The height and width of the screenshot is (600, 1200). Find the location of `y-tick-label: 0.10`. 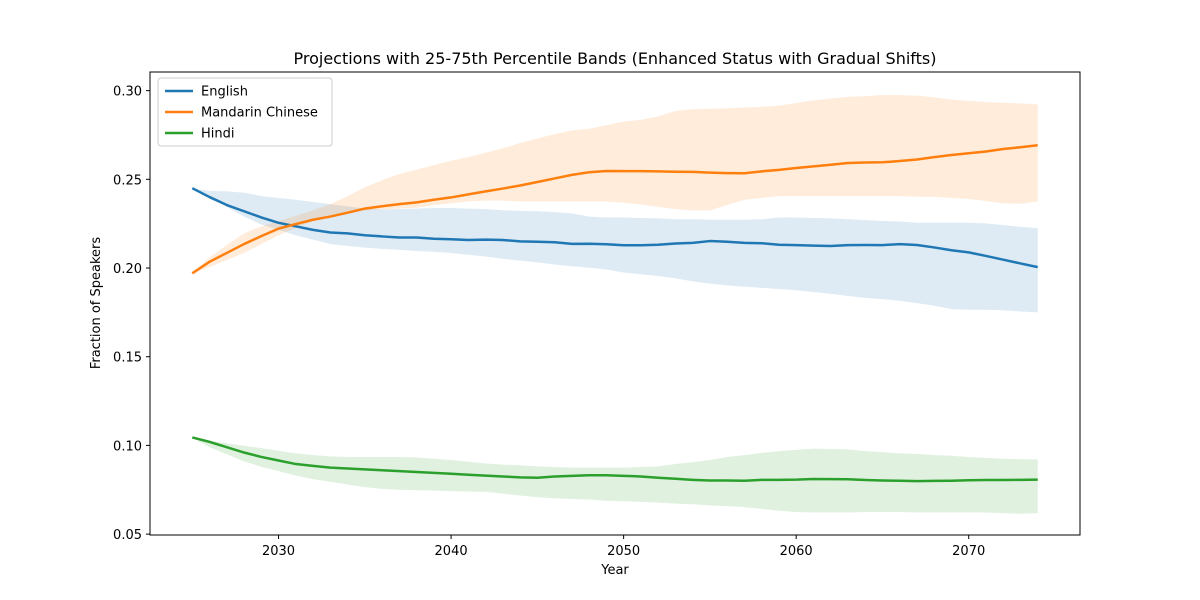

y-tick-label: 0.10 is located at coordinates (127, 446).